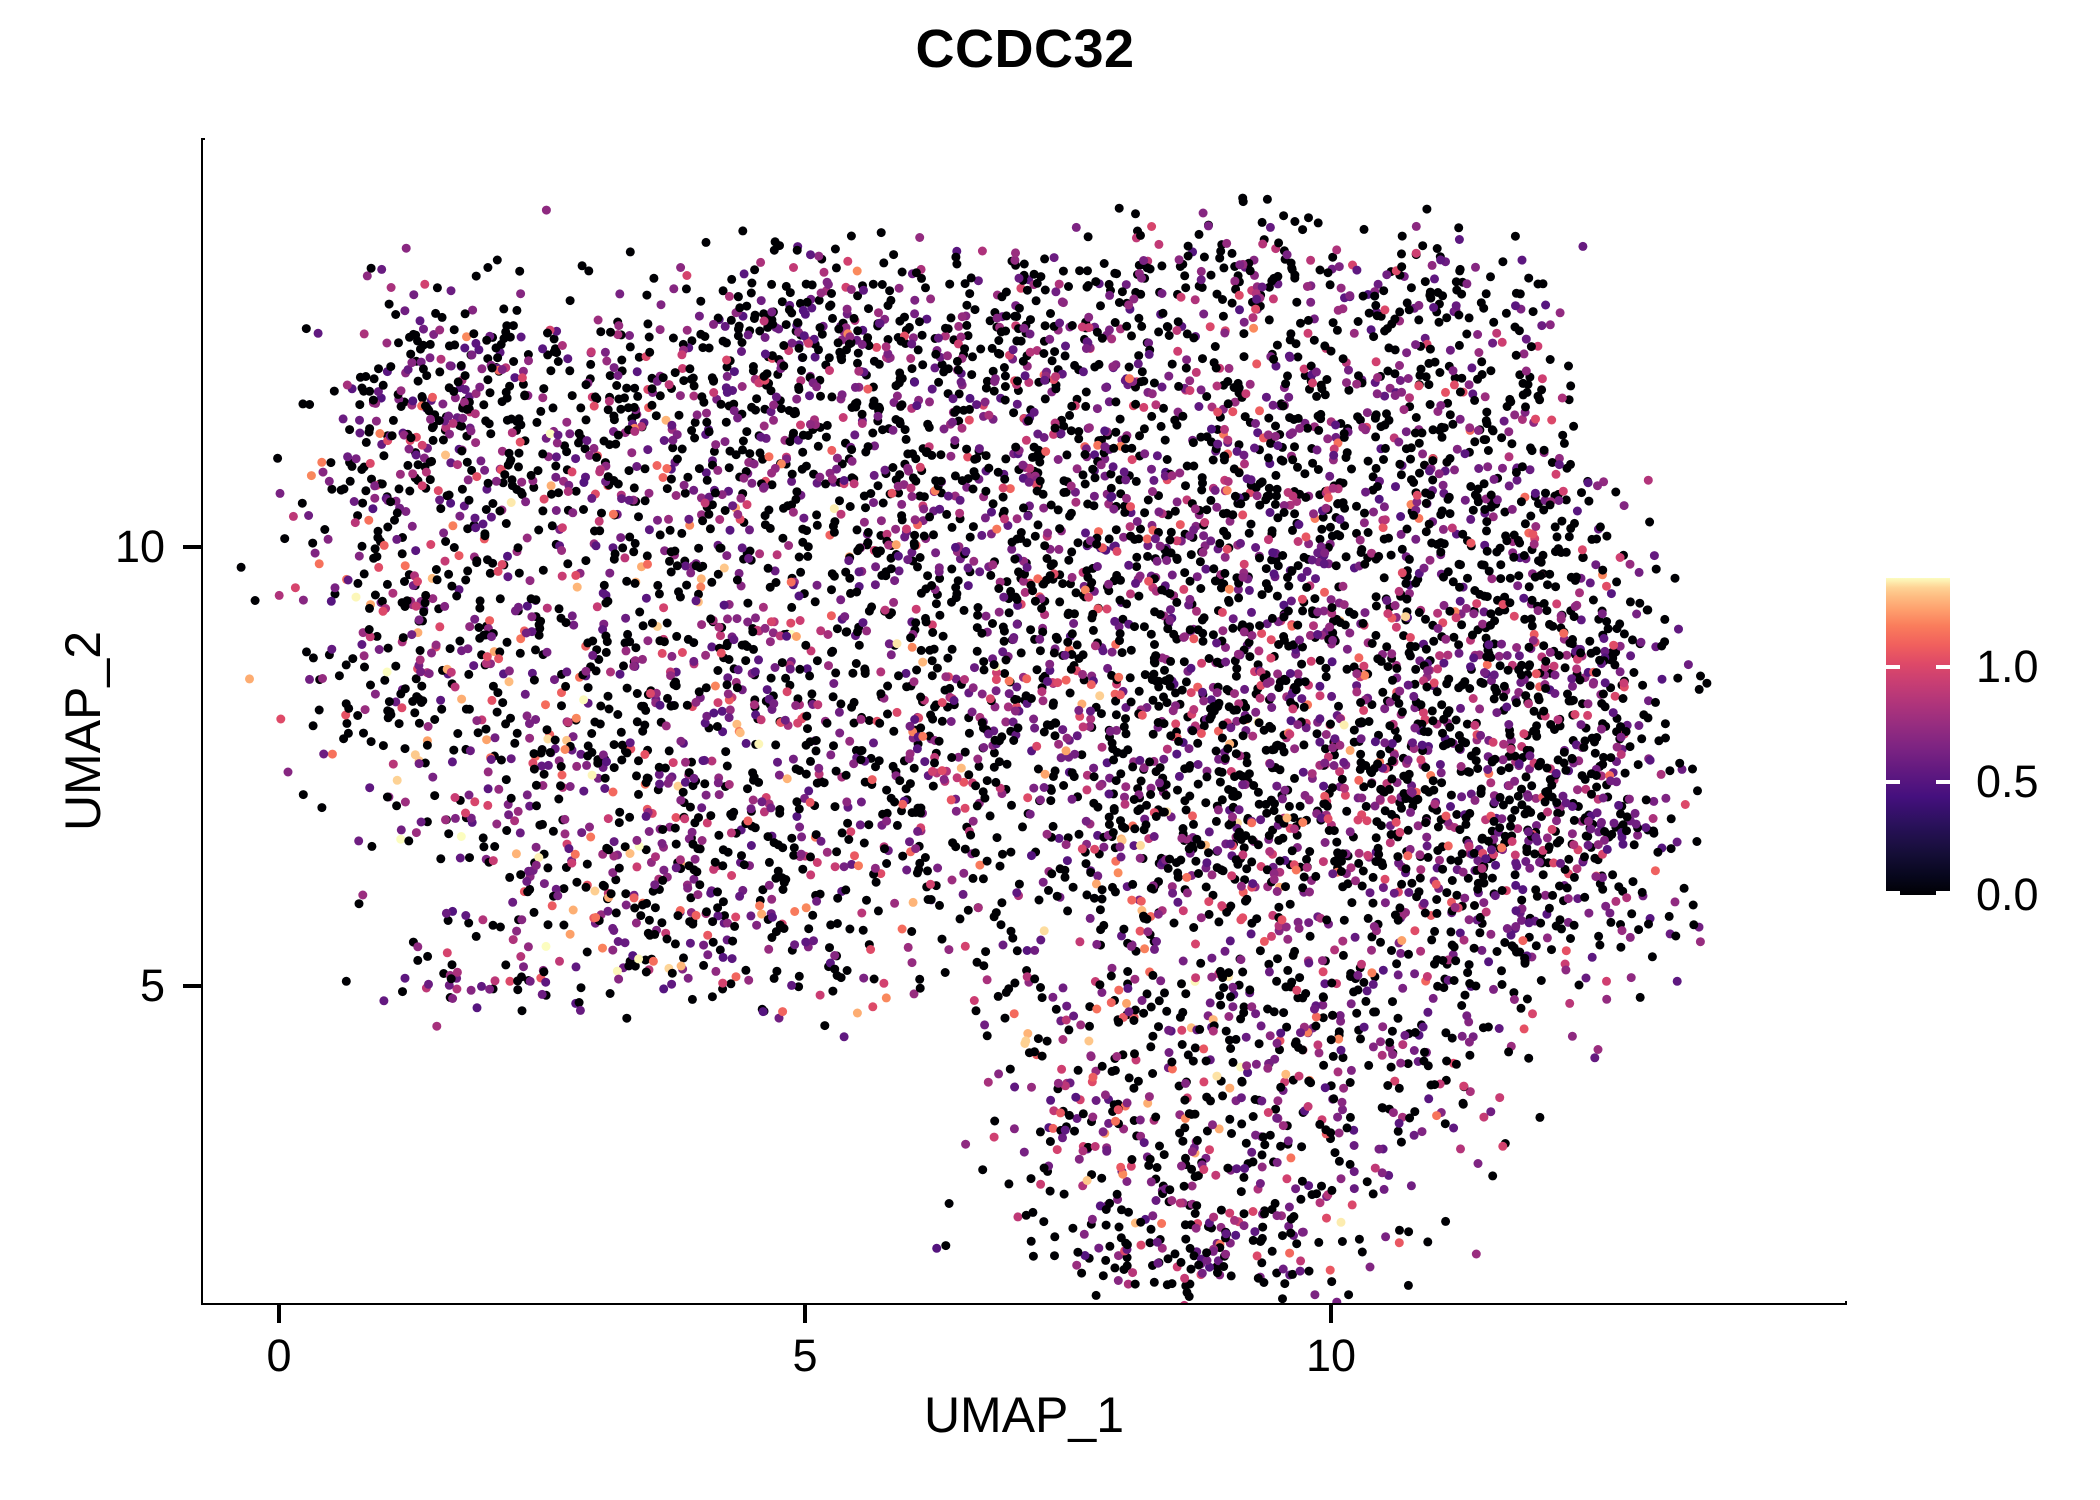  I want to click on x-tick-label-5: 5, so click(805, 1355).